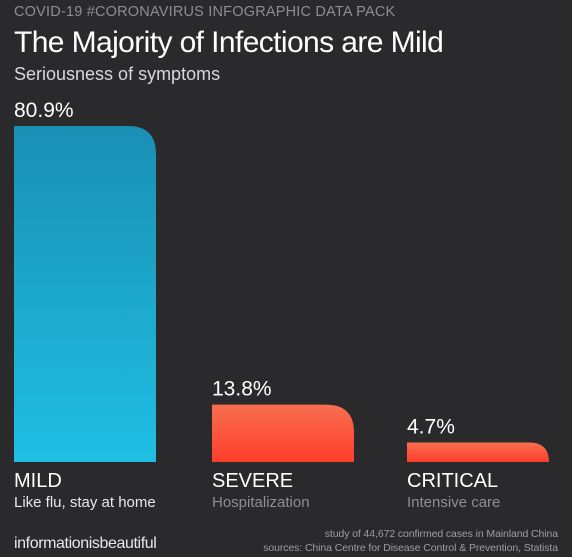 This screenshot has height=557, width=572. I want to click on chart-subtitle: Seriousness of symptoms, so click(117, 74).